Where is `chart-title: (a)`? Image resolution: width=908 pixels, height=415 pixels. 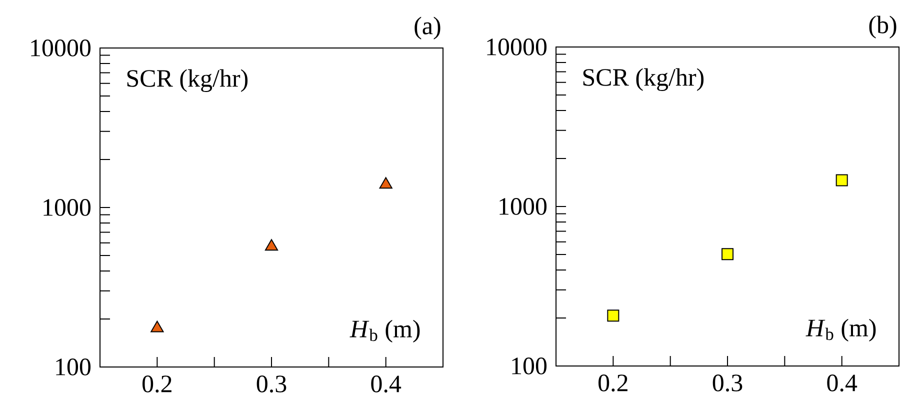
chart-title: (a) is located at coordinates (427, 28).